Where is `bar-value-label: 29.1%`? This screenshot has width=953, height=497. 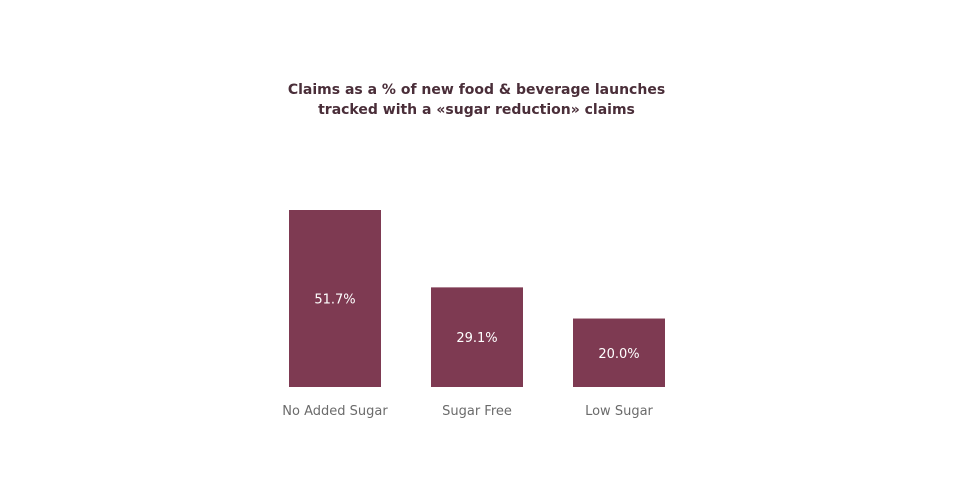 bar-value-label: 29.1% is located at coordinates (476, 338).